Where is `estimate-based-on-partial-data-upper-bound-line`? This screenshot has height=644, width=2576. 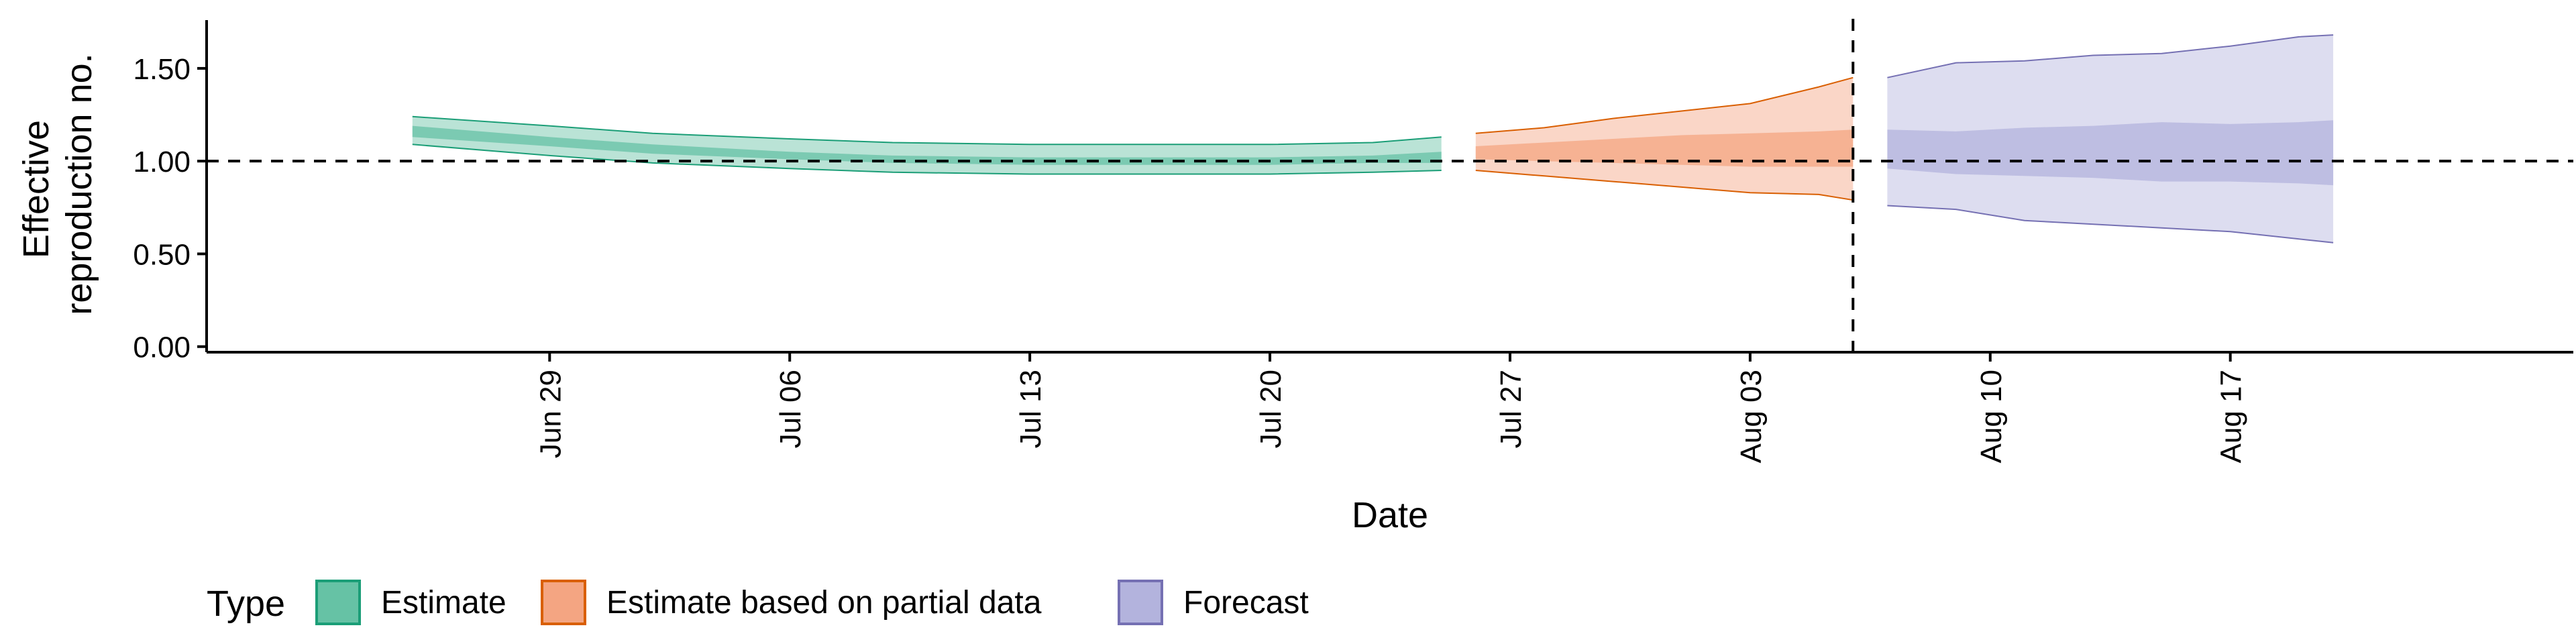
estimate-based-on-partial-data-upper-bound-line is located at coordinates (1664, 105).